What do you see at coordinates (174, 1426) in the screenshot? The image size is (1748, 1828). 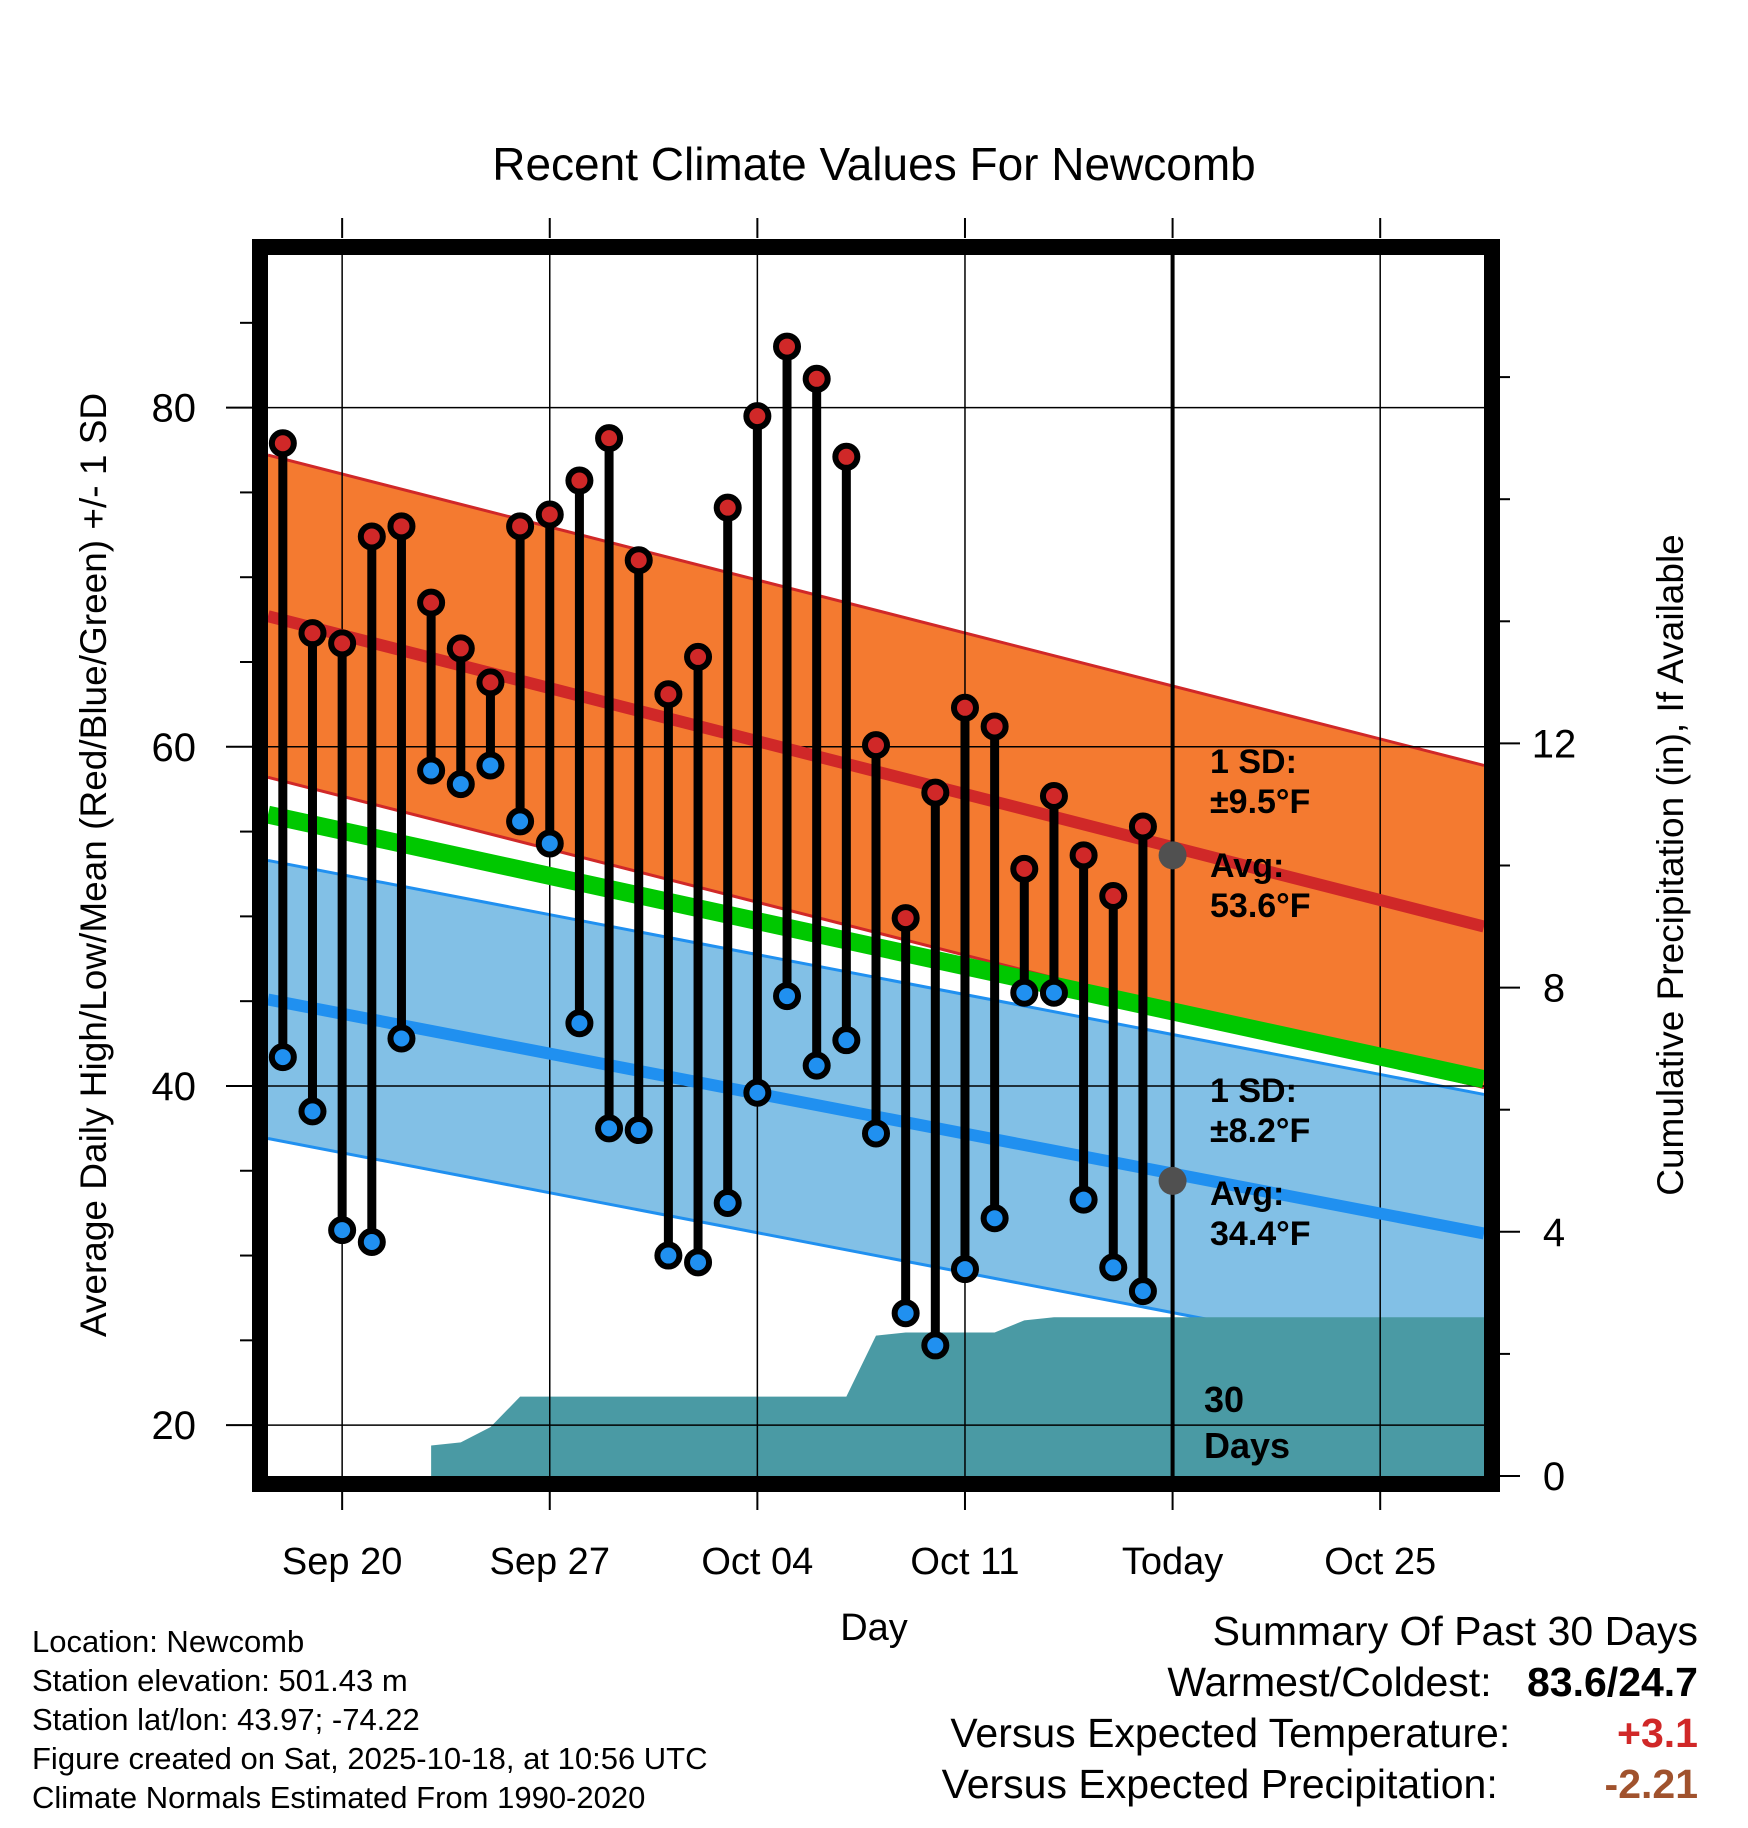 I see `y-tick-label: 20` at bounding box center [174, 1426].